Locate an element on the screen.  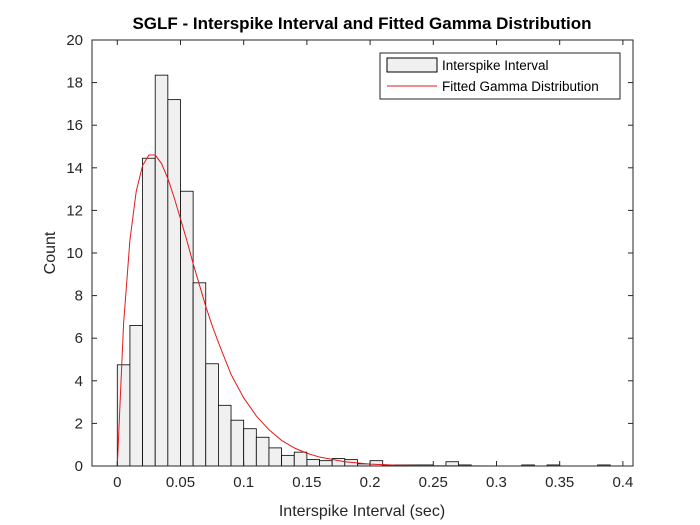
legend-label-histogram: Interspike Interval is located at coordinates (495, 65).